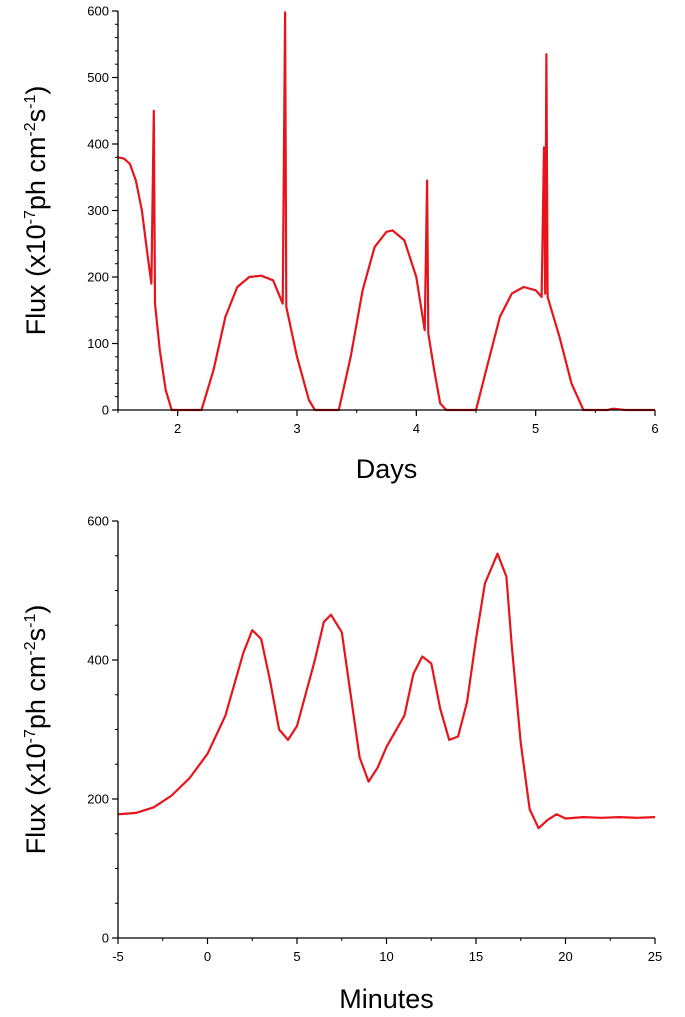 The width and height of the screenshot is (685, 1017). Describe the element at coordinates (98, 660) in the screenshot. I see `minutes-y-tick-label: 400` at that location.